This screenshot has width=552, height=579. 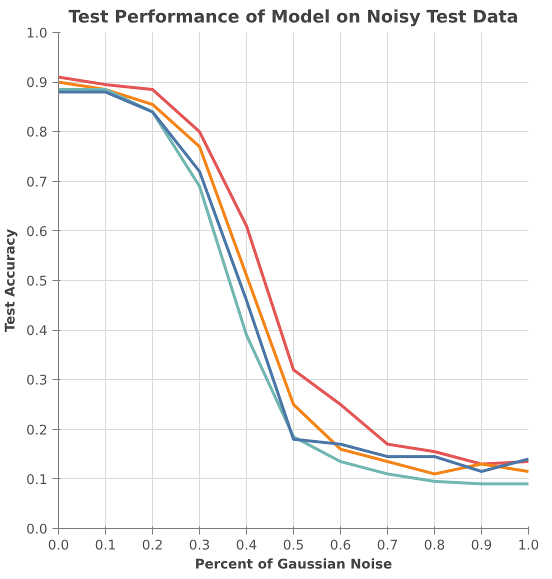 I want to click on y-tick-label: 0.0, so click(x=37, y=530).